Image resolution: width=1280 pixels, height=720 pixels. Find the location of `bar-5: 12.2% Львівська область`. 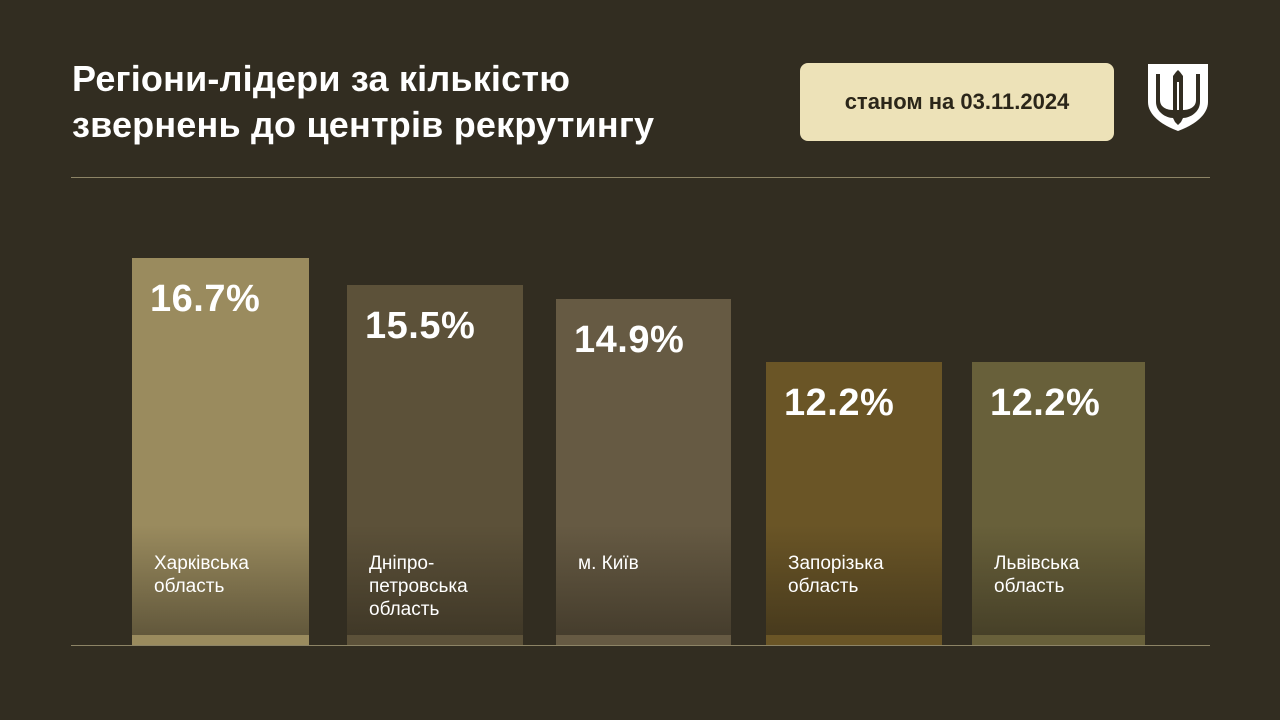

bar-5: 12.2% Львівська область is located at coordinates (1058, 503).